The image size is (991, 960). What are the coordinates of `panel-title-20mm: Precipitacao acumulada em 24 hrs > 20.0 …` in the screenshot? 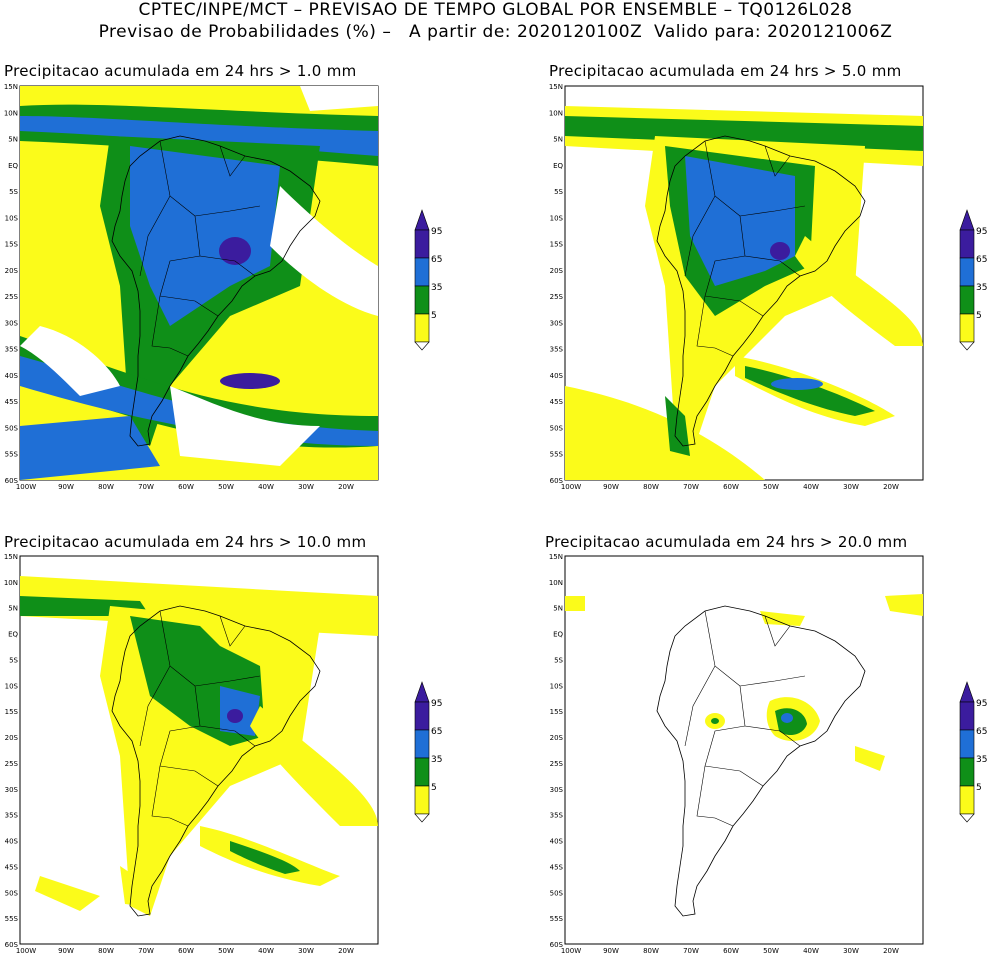 It's located at (726, 542).